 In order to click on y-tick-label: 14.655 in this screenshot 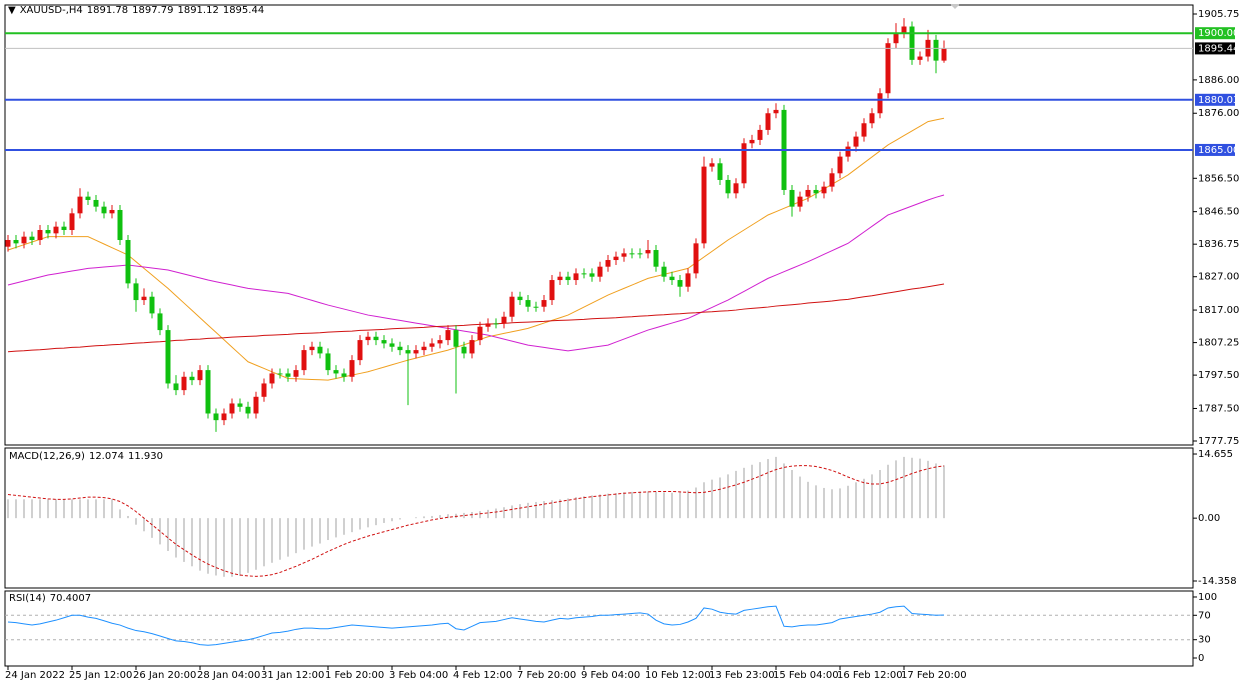, I will do `click(1215, 454)`.